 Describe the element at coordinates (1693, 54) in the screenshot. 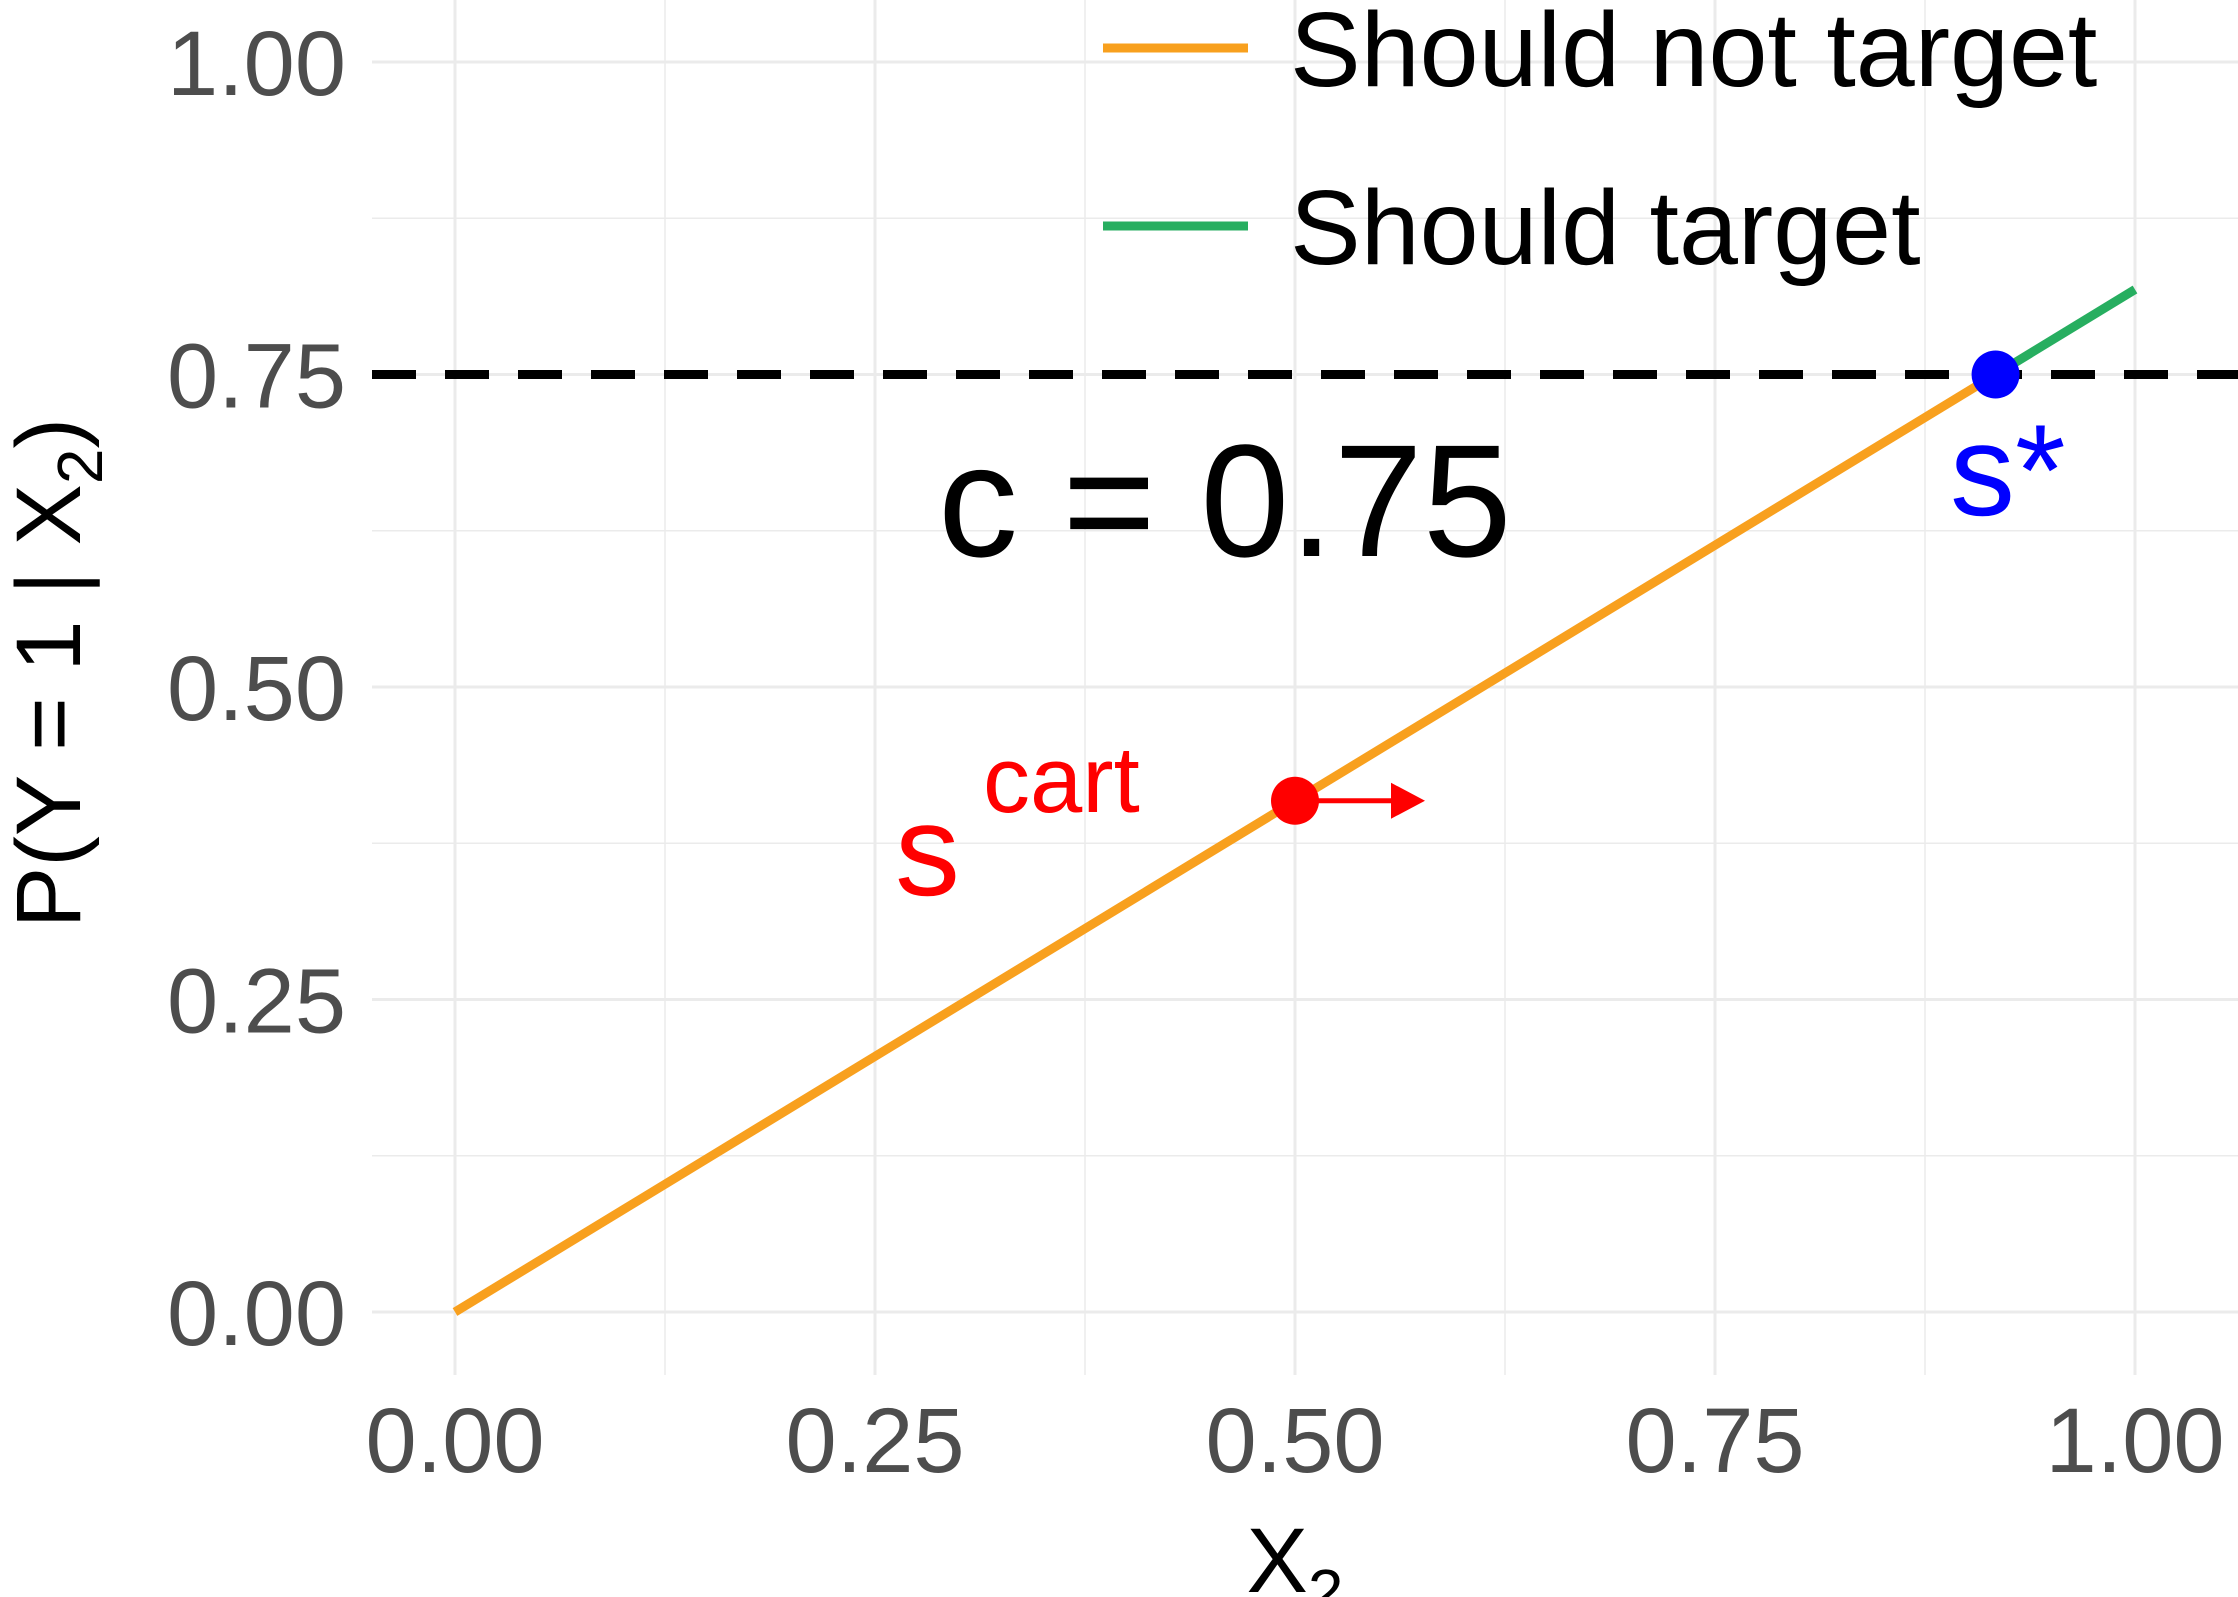

I see `legend-label-should-not-target: Should not target` at that location.